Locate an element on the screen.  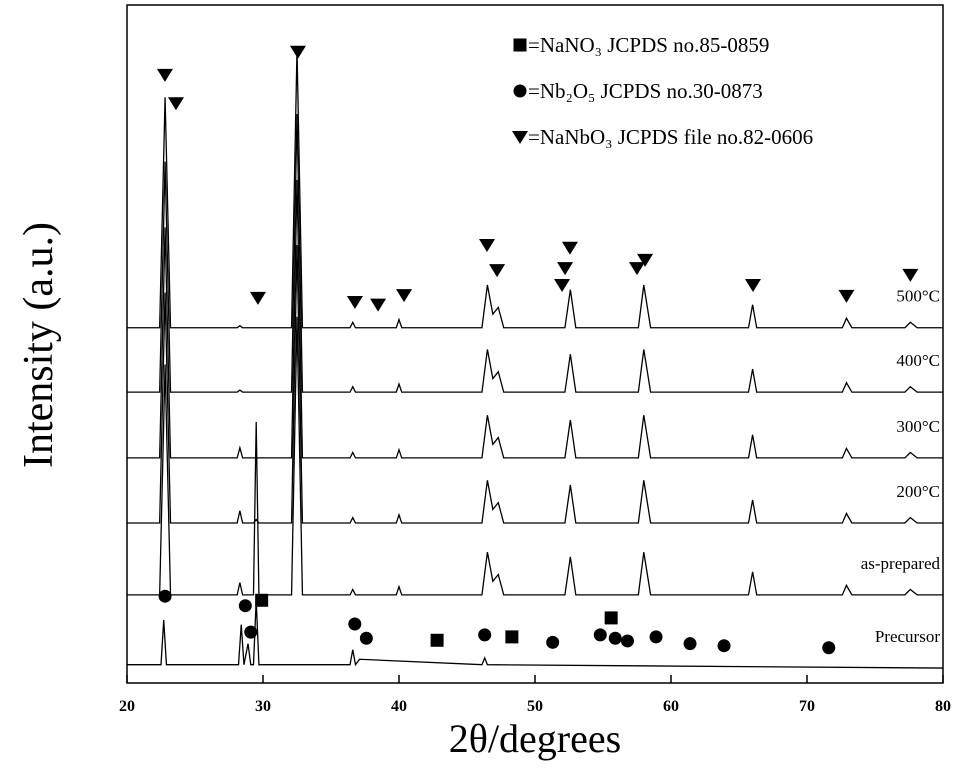
x-tick-label: 60 is located at coordinates (671, 706).